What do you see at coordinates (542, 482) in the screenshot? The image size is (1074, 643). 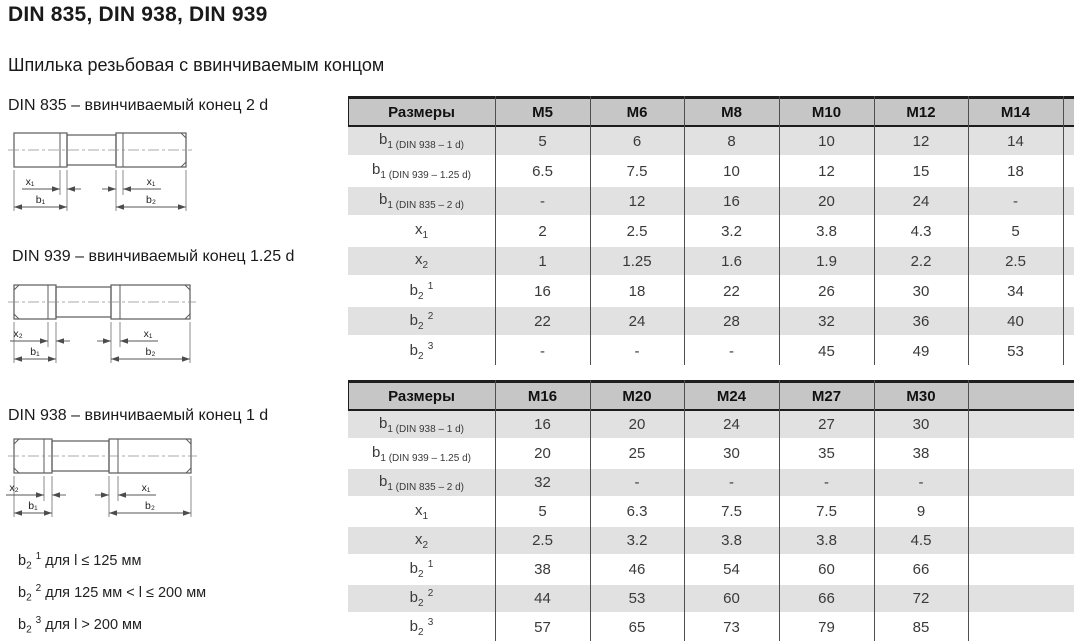 I see `value-cell: 32` at bounding box center [542, 482].